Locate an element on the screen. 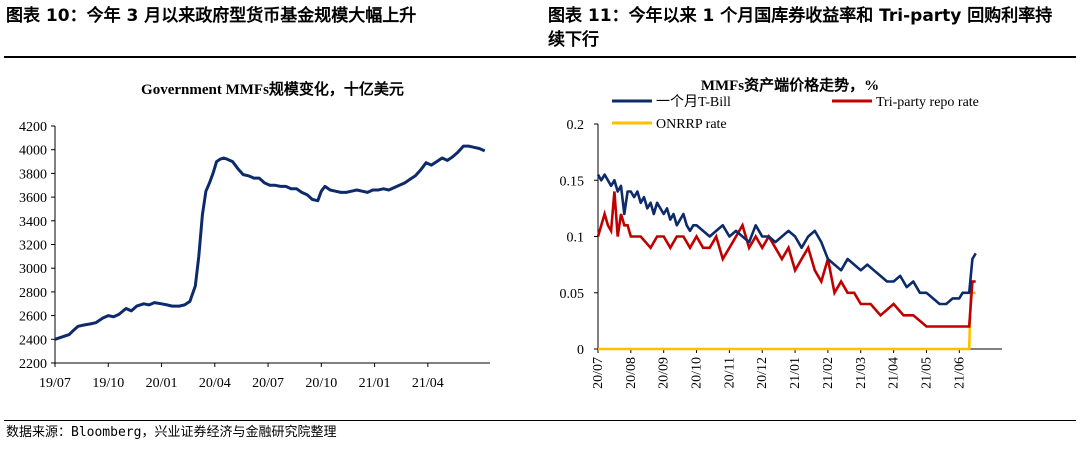  series-line-t-bill is located at coordinates (786, 239).